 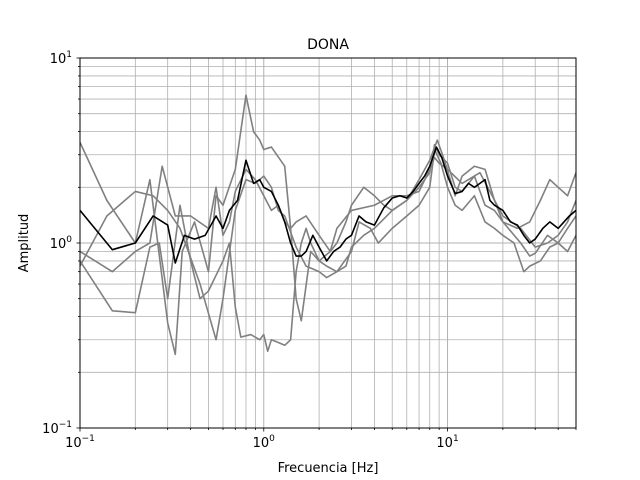 I want to click on chart-title: DONA, so click(x=328, y=45).